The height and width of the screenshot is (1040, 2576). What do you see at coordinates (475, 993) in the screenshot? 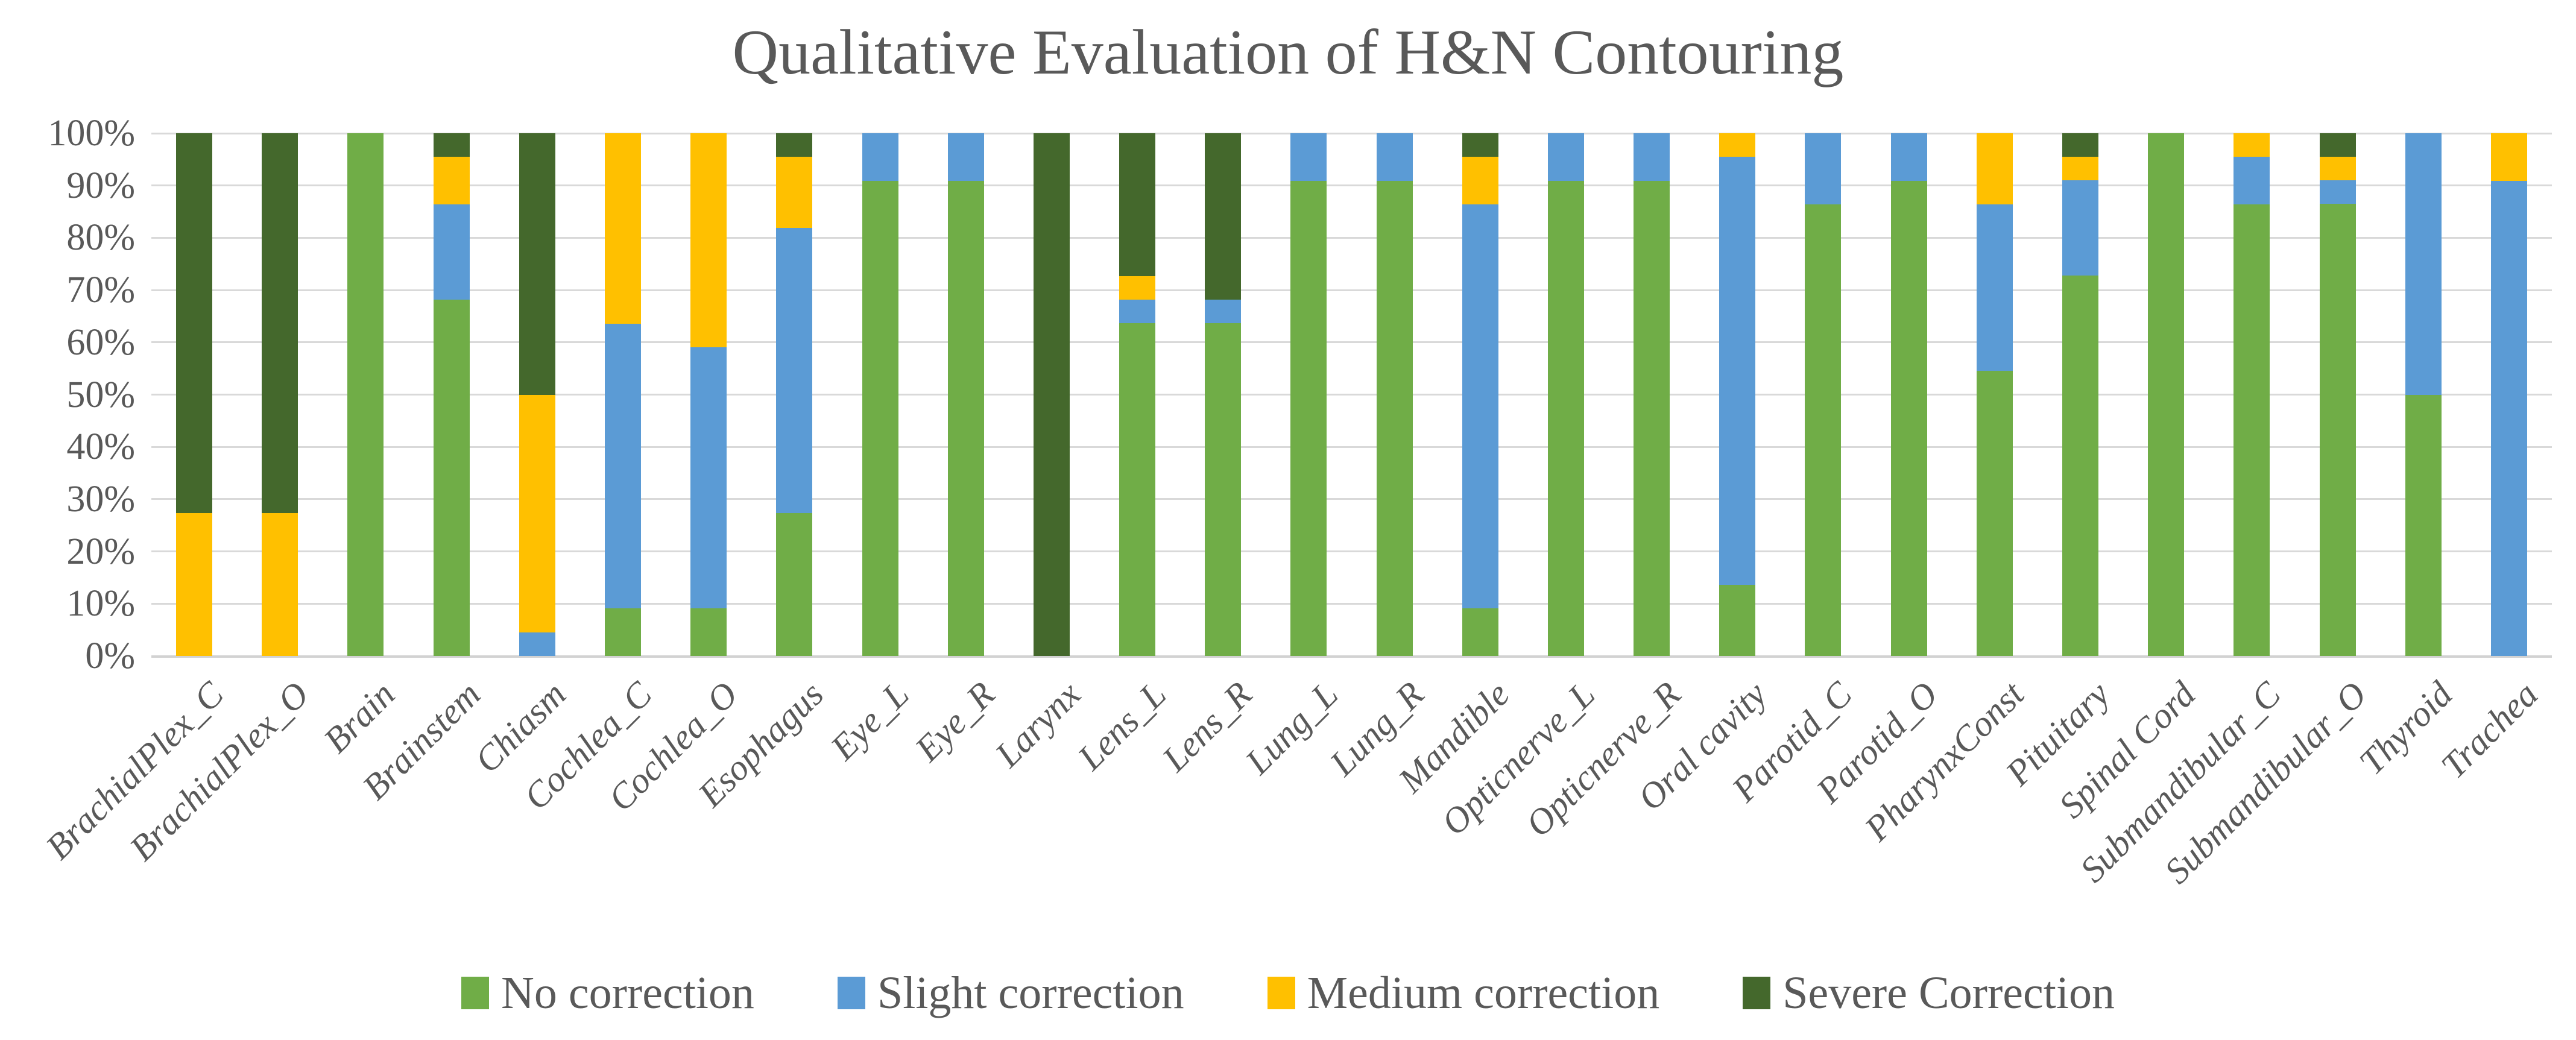
I see `legend-swatch-no-correction` at bounding box center [475, 993].